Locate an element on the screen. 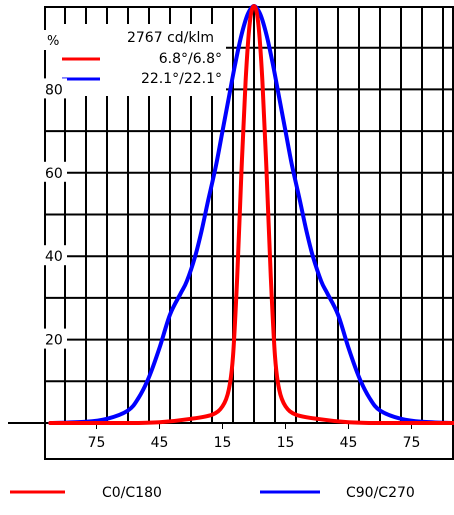 This screenshot has width=454, height=515. y-axis-label: % is located at coordinates (53, 41).